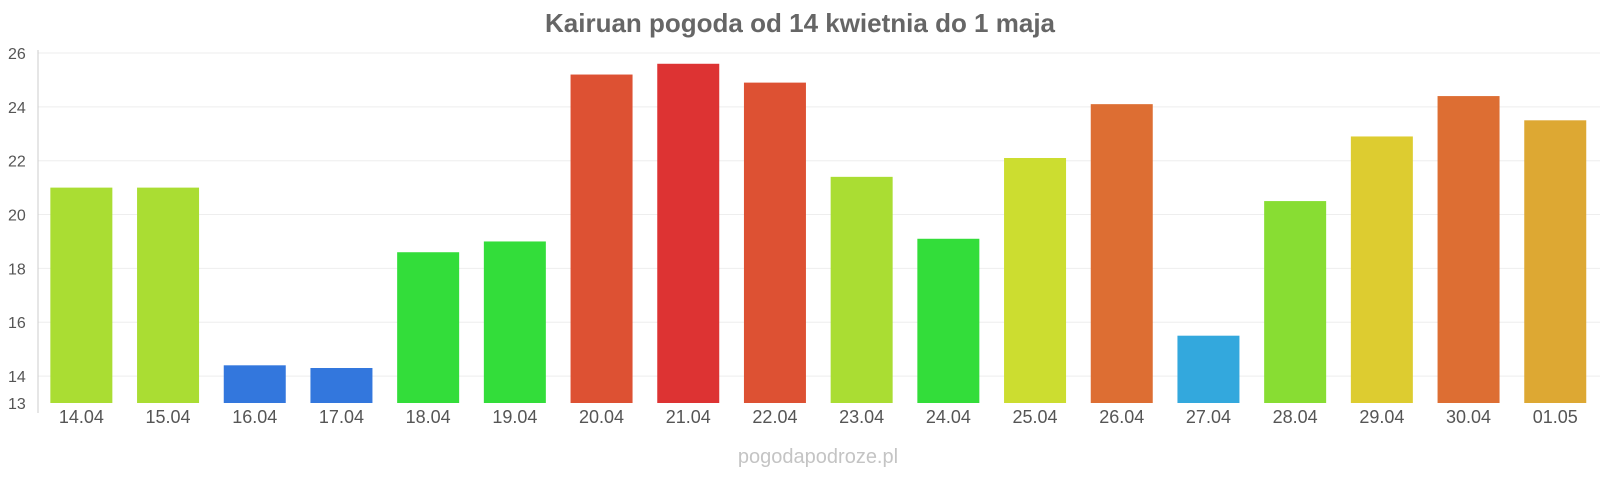 This screenshot has width=1600, height=480. What do you see at coordinates (1468, 250) in the screenshot?
I see `bar-30.04` at bounding box center [1468, 250].